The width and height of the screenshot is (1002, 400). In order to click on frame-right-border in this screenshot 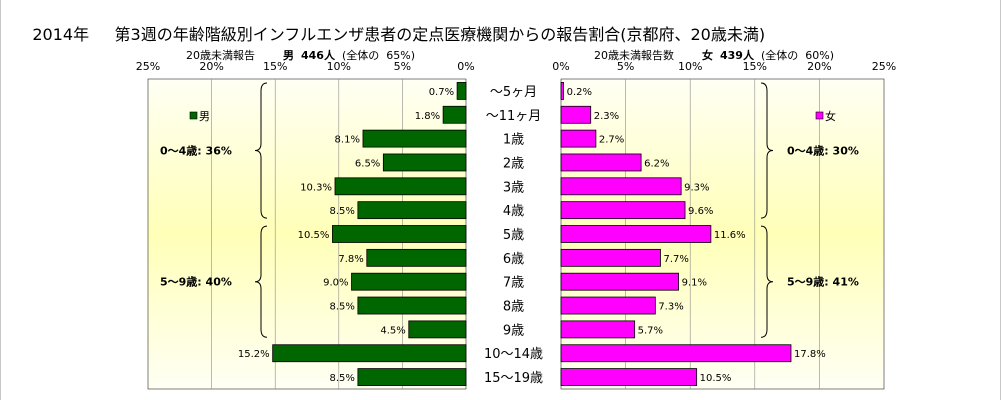, I will do `click(1000, 200)`.